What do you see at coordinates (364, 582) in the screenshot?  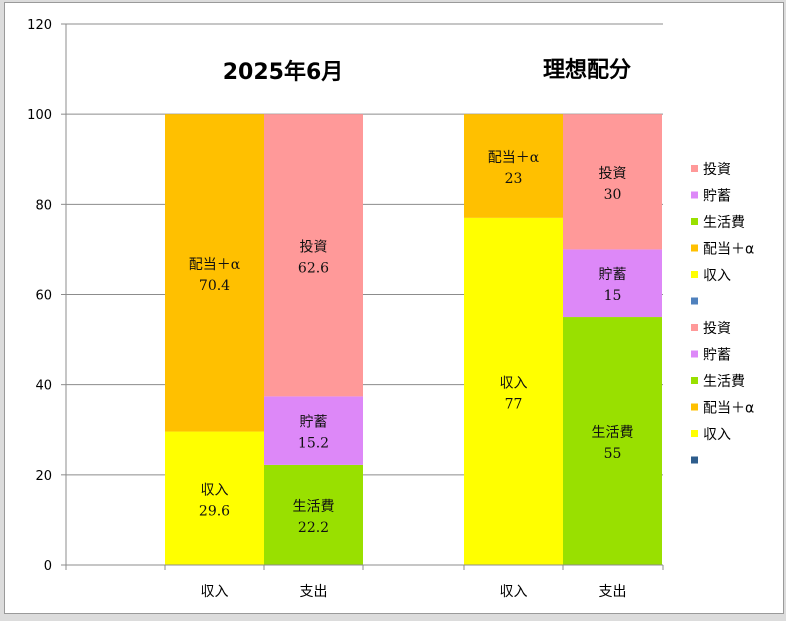 I see `x-axis: 収入 支出 収入 支出` at bounding box center [364, 582].